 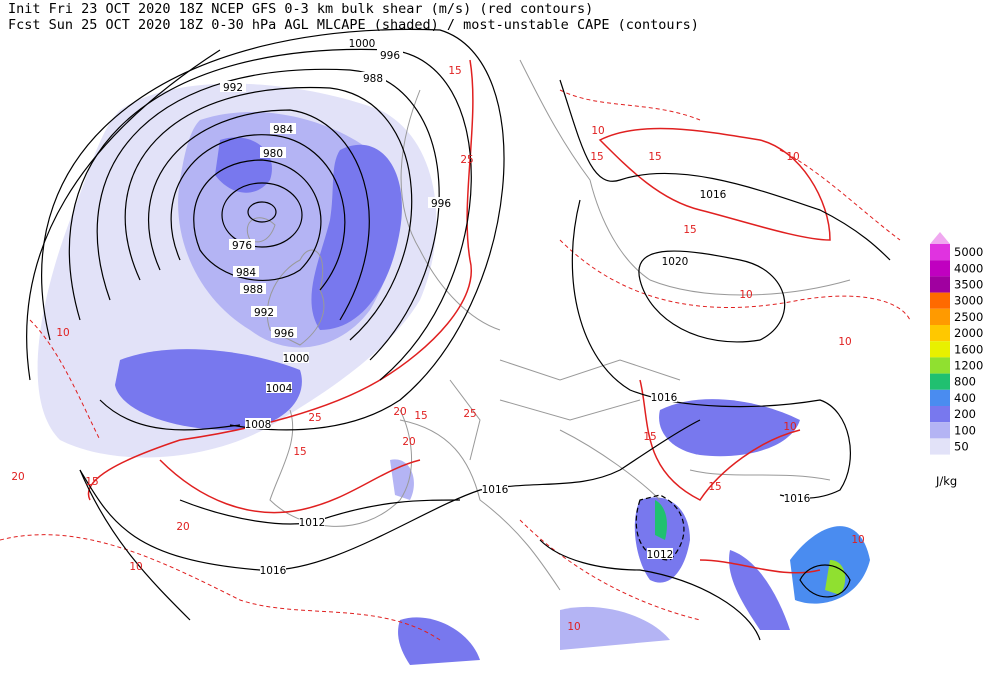 What do you see at coordinates (968, 268) in the screenshot?
I see `legend-label: 4000` at bounding box center [968, 268].